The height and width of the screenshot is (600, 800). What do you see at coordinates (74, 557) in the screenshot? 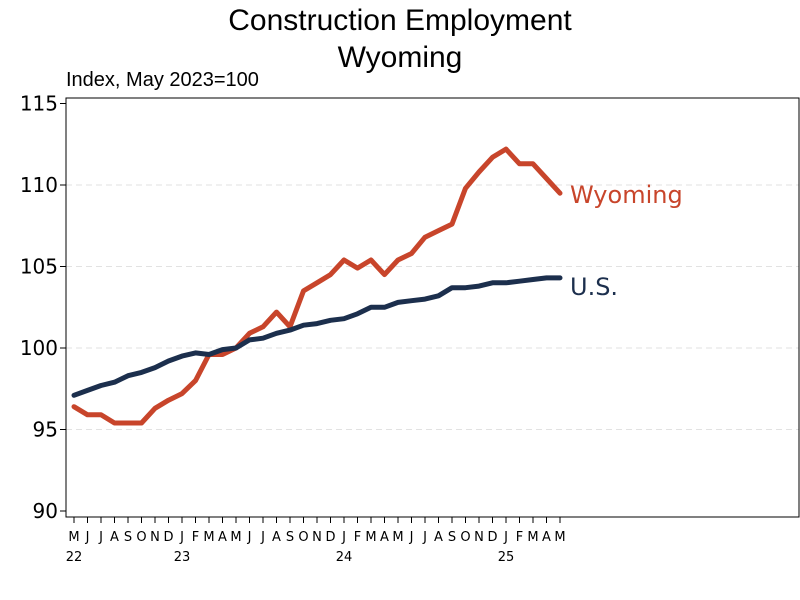
I see `x-year-label: 22` at bounding box center [74, 557].